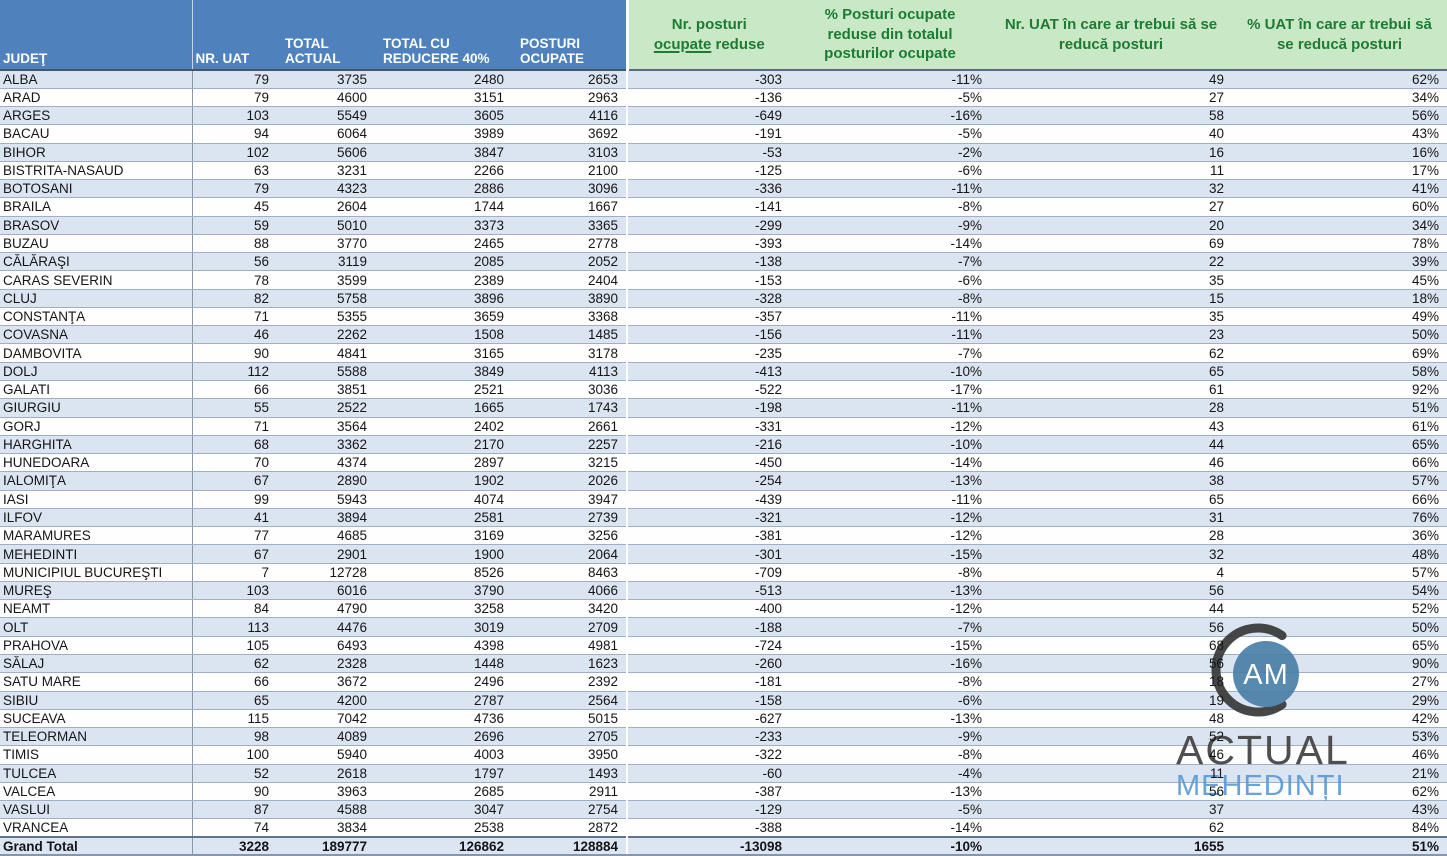 The width and height of the screenshot is (1447, 856). Describe the element at coordinates (96, 591) in the screenshot. I see `judet-cell: MUREŞ` at that location.